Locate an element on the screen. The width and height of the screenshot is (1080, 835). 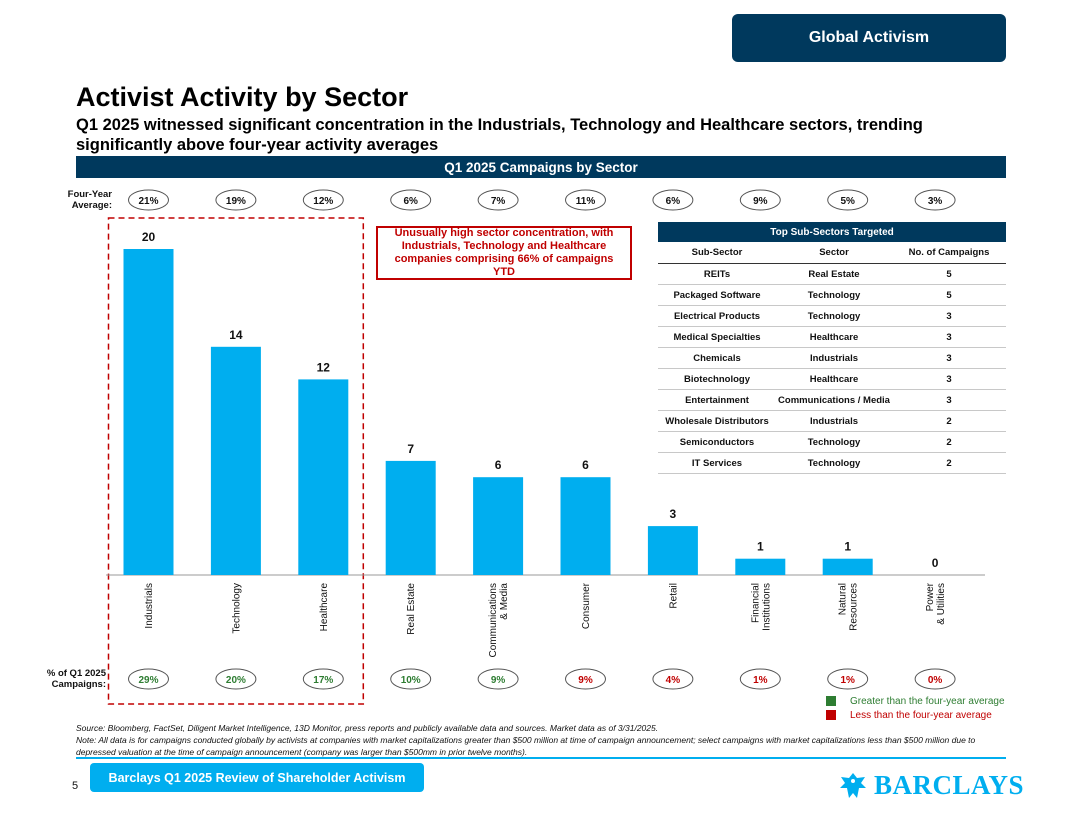
category-label-text: Real Estate is located at coordinates (411, 609).